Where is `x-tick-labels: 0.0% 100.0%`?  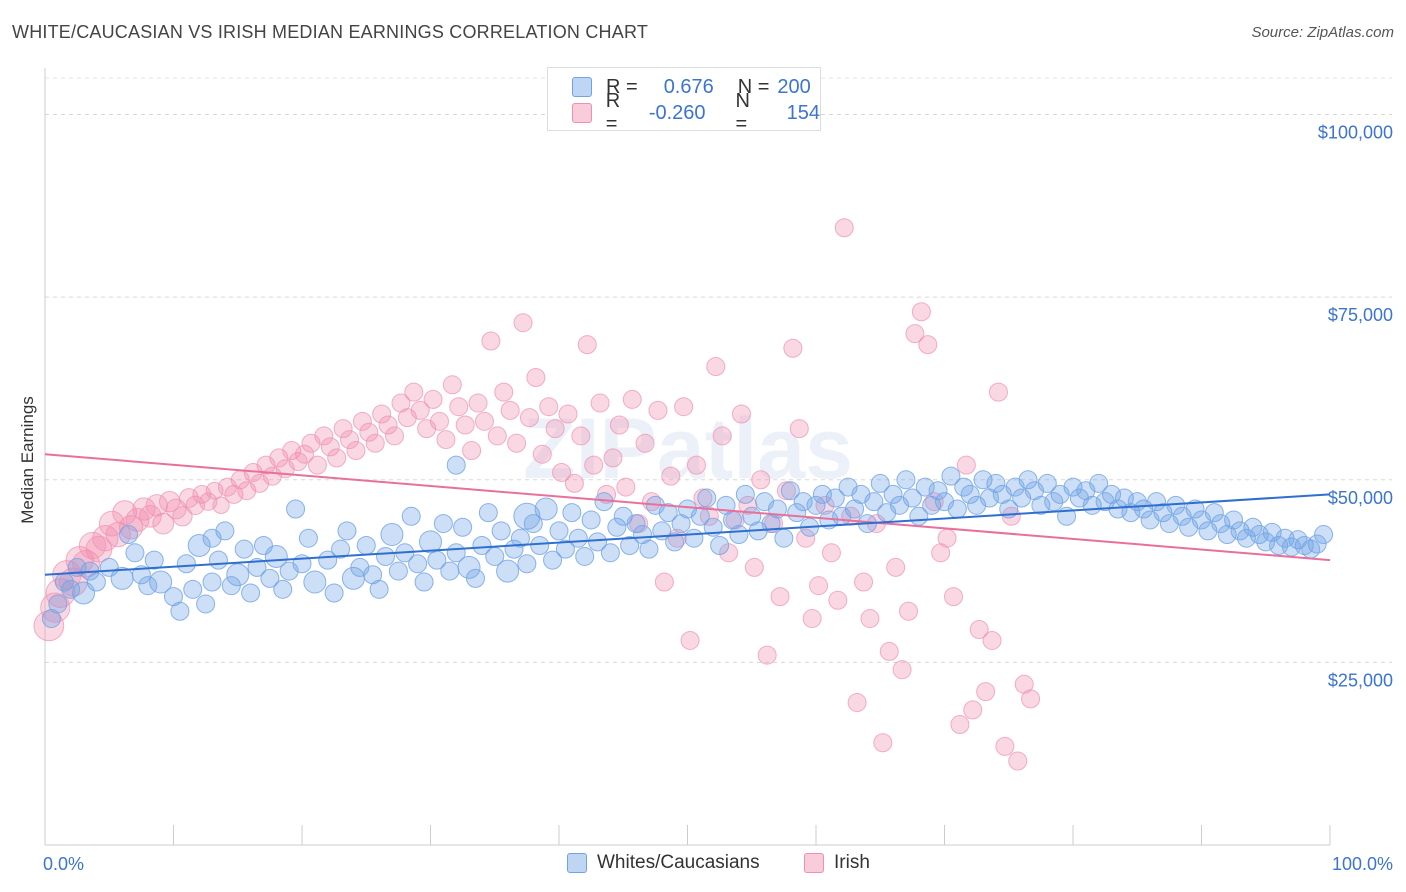
x-tick-labels: 0.0% 100.0% is located at coordinates (718, 864).